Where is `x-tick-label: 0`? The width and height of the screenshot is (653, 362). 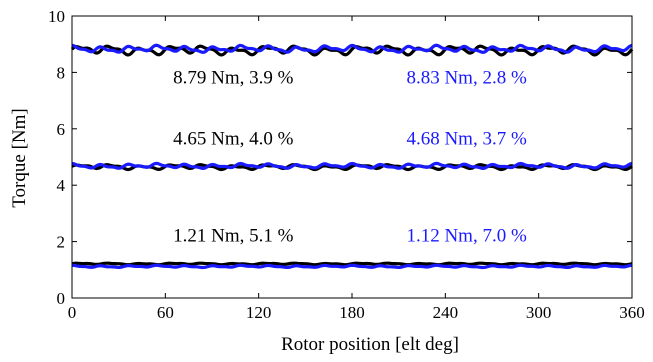 x-tick-label: 0 is located at coordinates (72, 312).